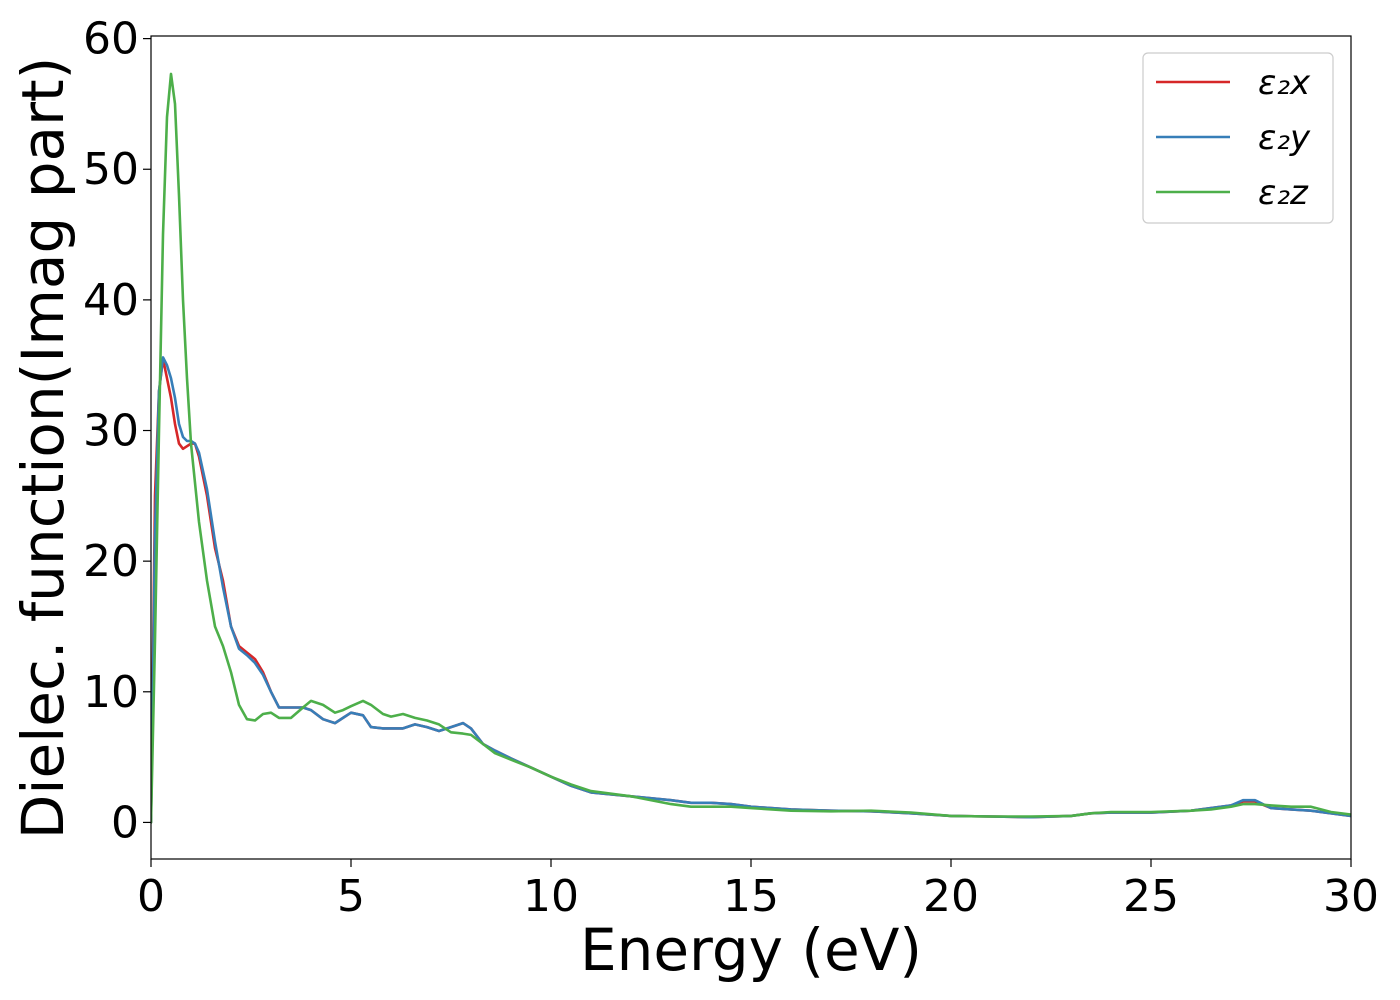  I want to click on y-tick-label: 30, so click(111, 431).